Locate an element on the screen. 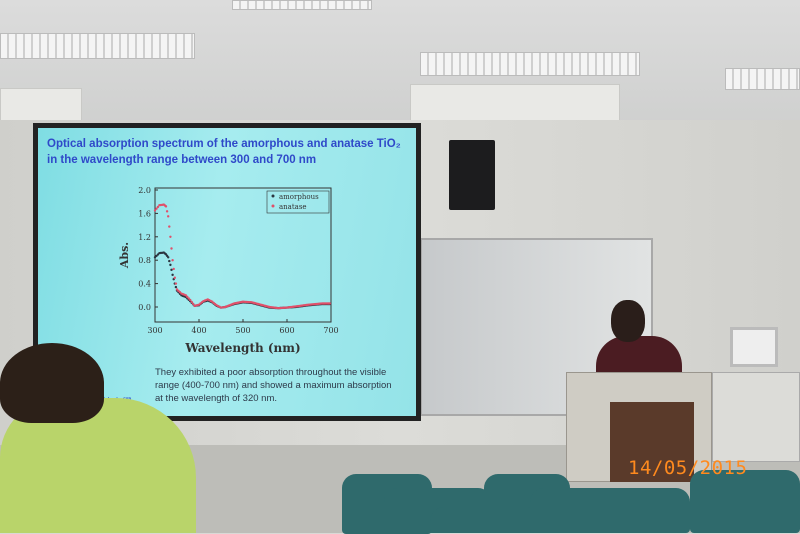  speaker is located at coordinates (472, 175).